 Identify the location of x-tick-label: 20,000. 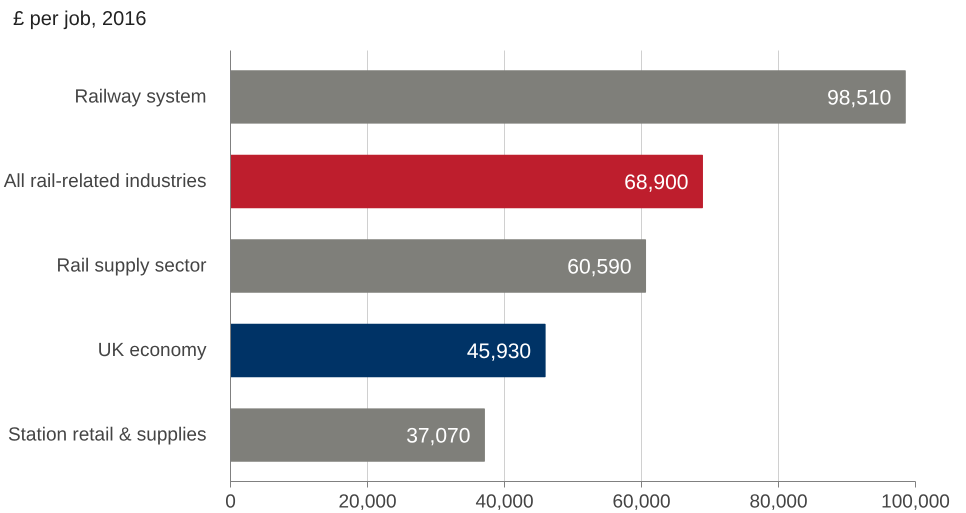
(367, 502).